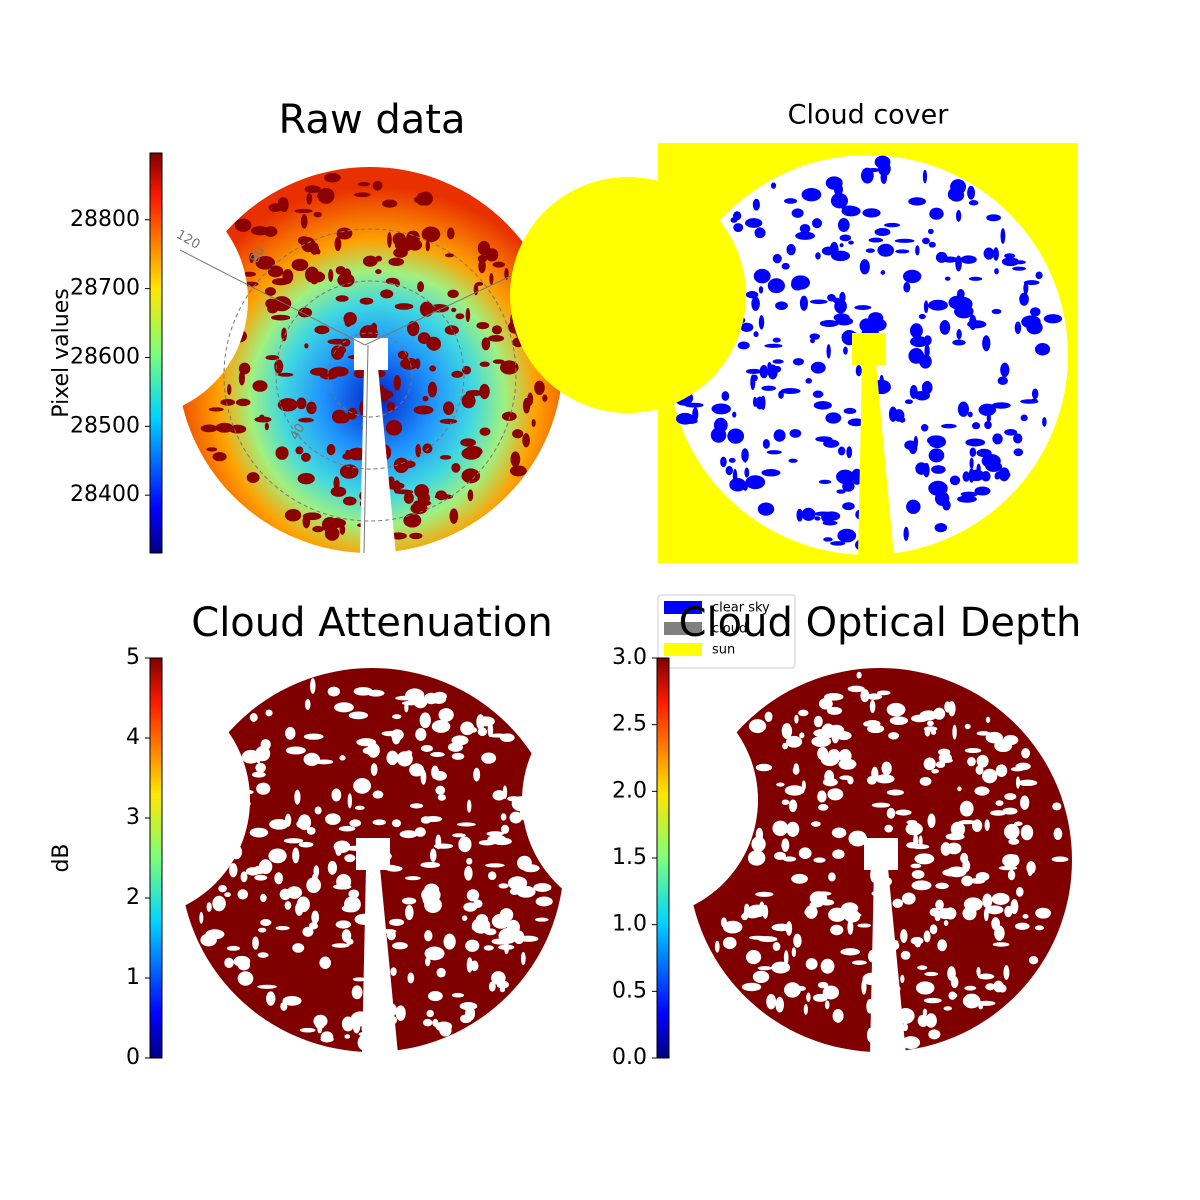  Describe the element at coordinates (869, 115) in the screenshot. I see `chart-title: Cloud cover` at that location.